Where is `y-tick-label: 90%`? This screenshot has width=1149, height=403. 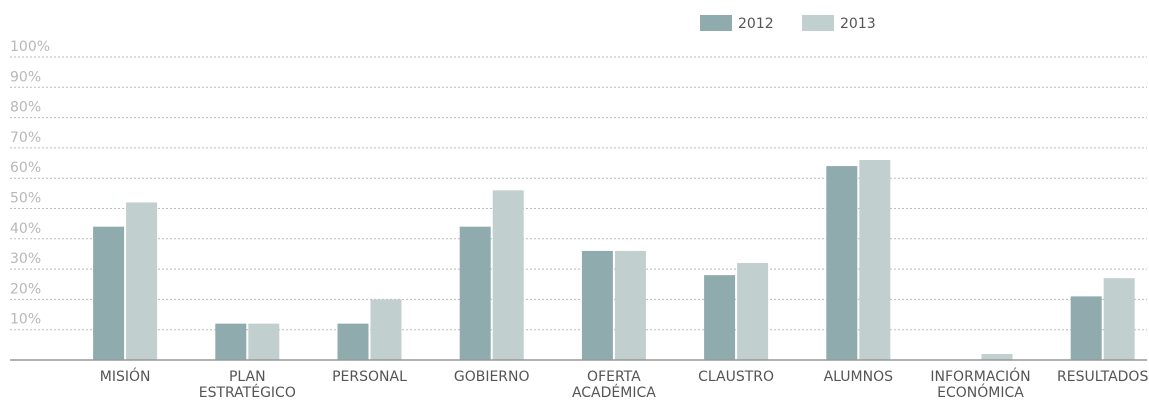 y-tick-label: 90% is located at coordinates (25, 77).